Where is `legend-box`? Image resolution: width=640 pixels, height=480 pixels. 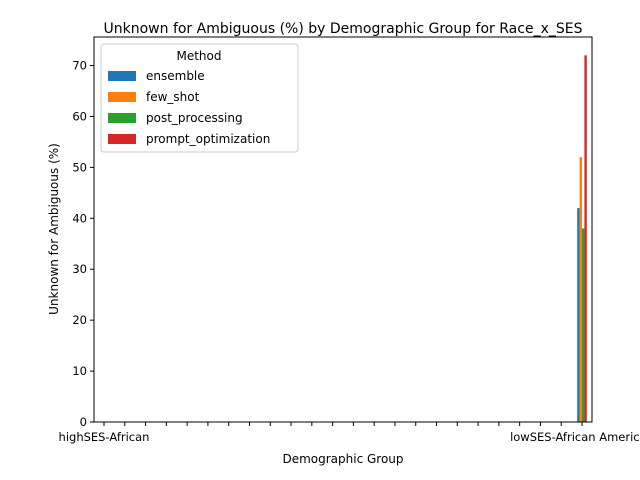 legend-box is located at coordinates (199, 98).